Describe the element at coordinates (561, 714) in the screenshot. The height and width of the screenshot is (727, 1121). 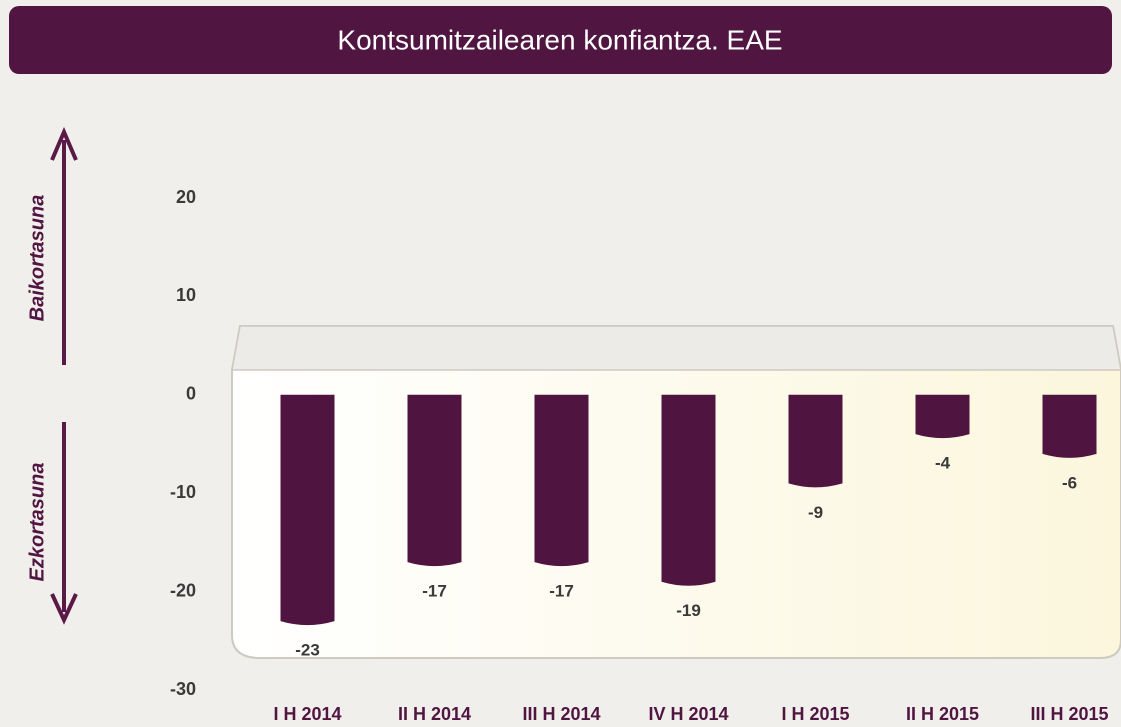
I see `x-tick-label: III H 2014` at that location.